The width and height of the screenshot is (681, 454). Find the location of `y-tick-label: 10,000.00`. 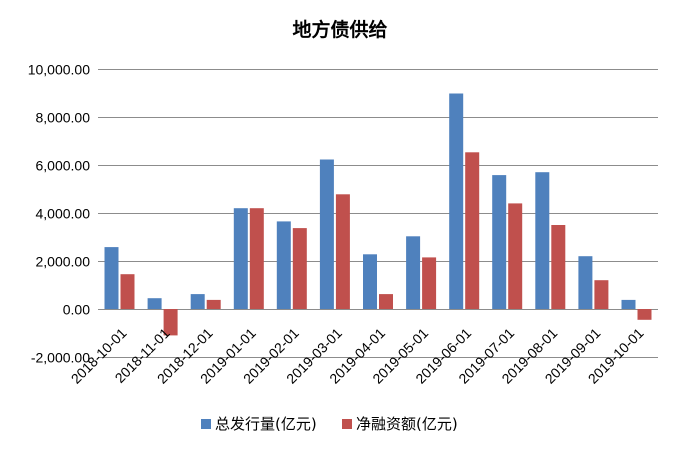

y-tick-label: 10,000.00 is located at coordinates (59, 70).